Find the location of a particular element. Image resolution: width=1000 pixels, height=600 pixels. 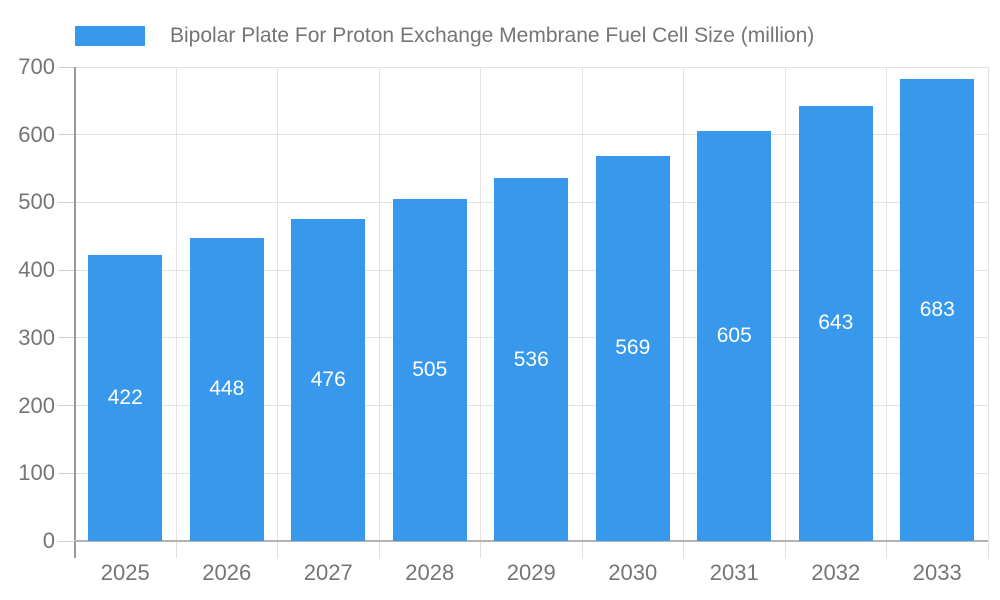

y-axis-label: 200 is located at coordinates (36, 405).